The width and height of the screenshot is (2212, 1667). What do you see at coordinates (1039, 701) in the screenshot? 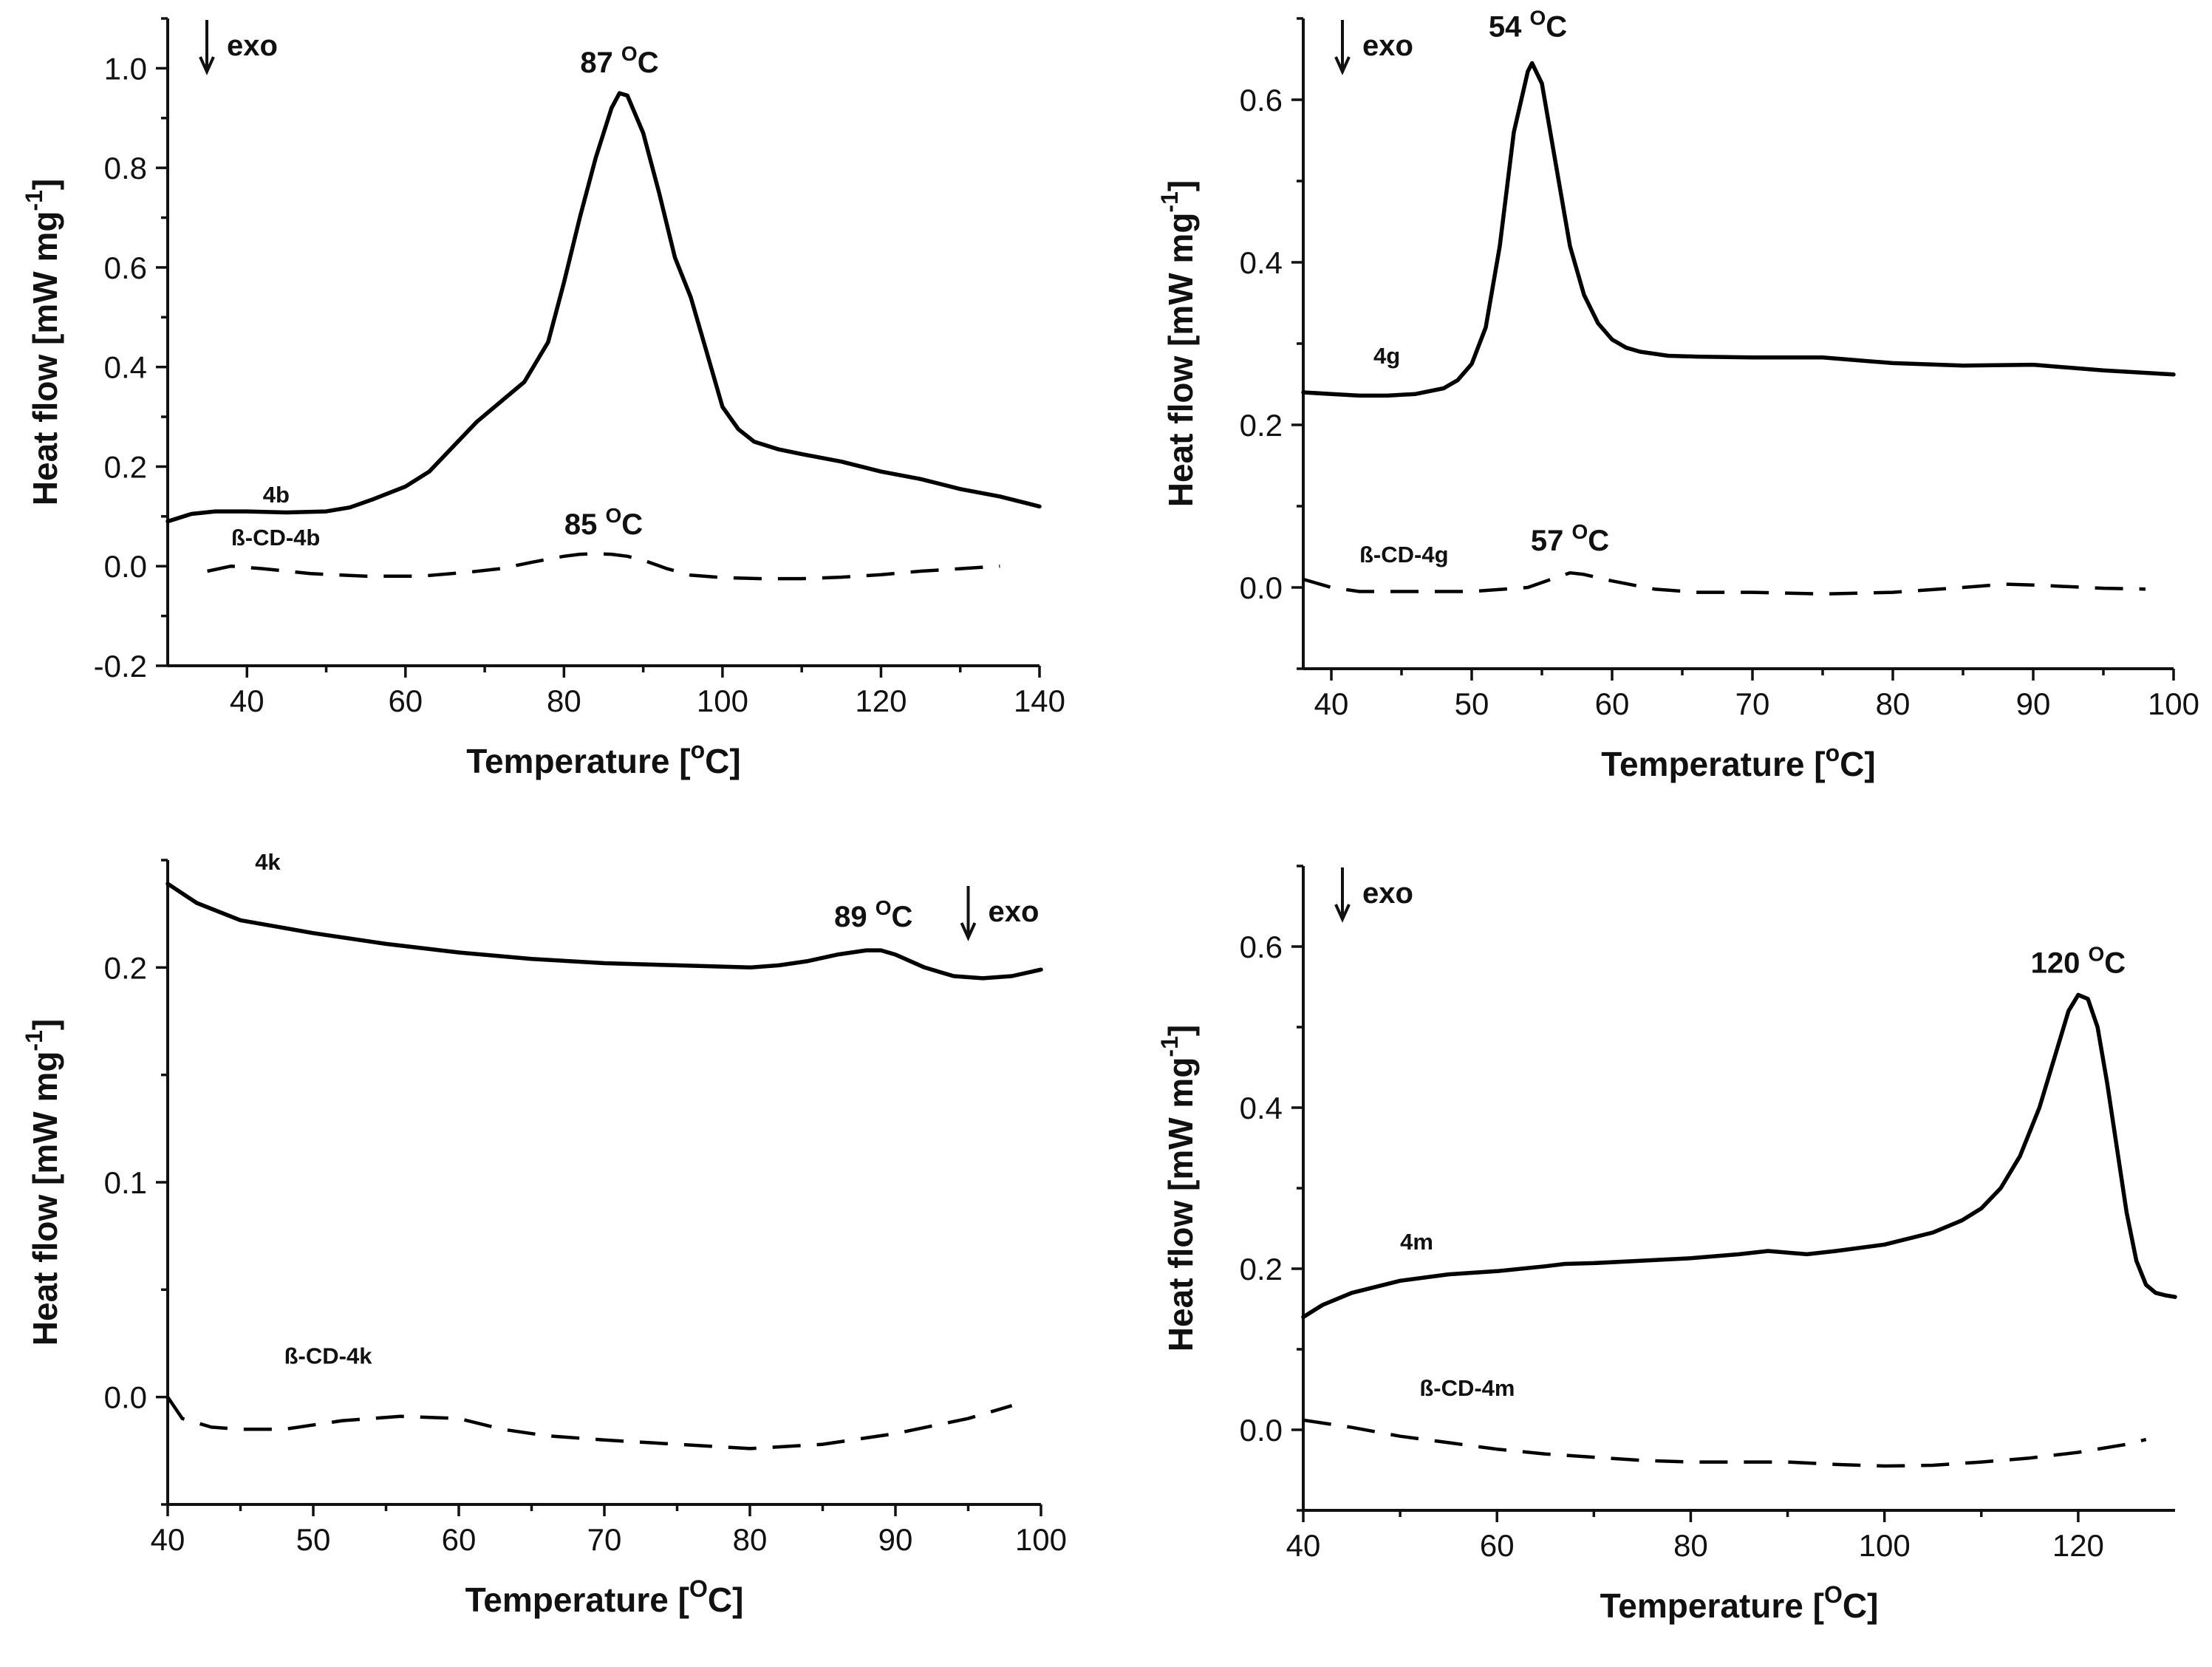
I see `x-tick-label: 140` at bounding box center [1039, 701].